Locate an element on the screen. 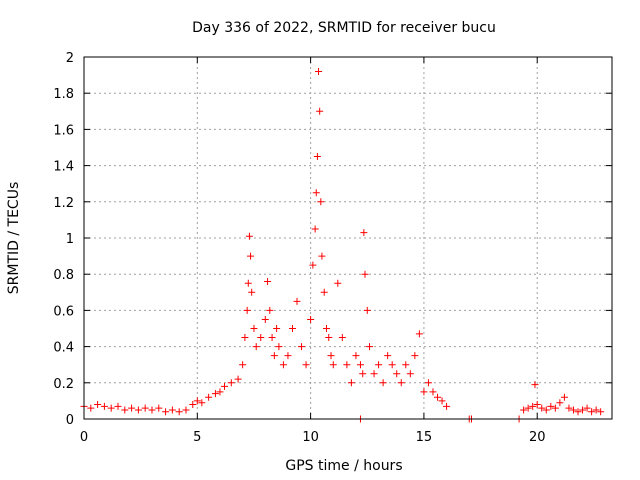 The height and width of the screenshot is (480, 640). y-tick-label: 1.2 is located at coordinates (63, 203).